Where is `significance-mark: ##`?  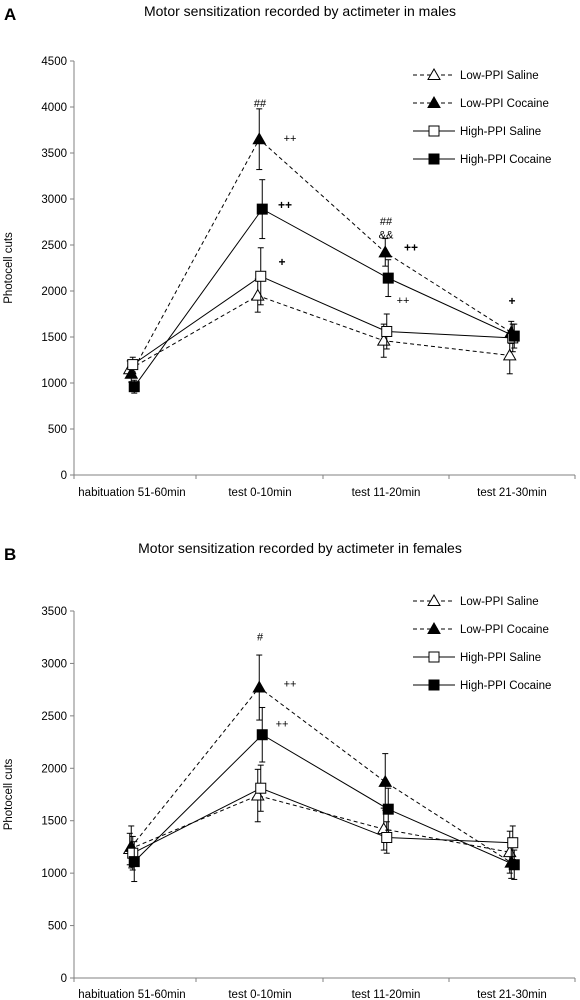
significance-mark: ## is located at coordinates (260, 104).